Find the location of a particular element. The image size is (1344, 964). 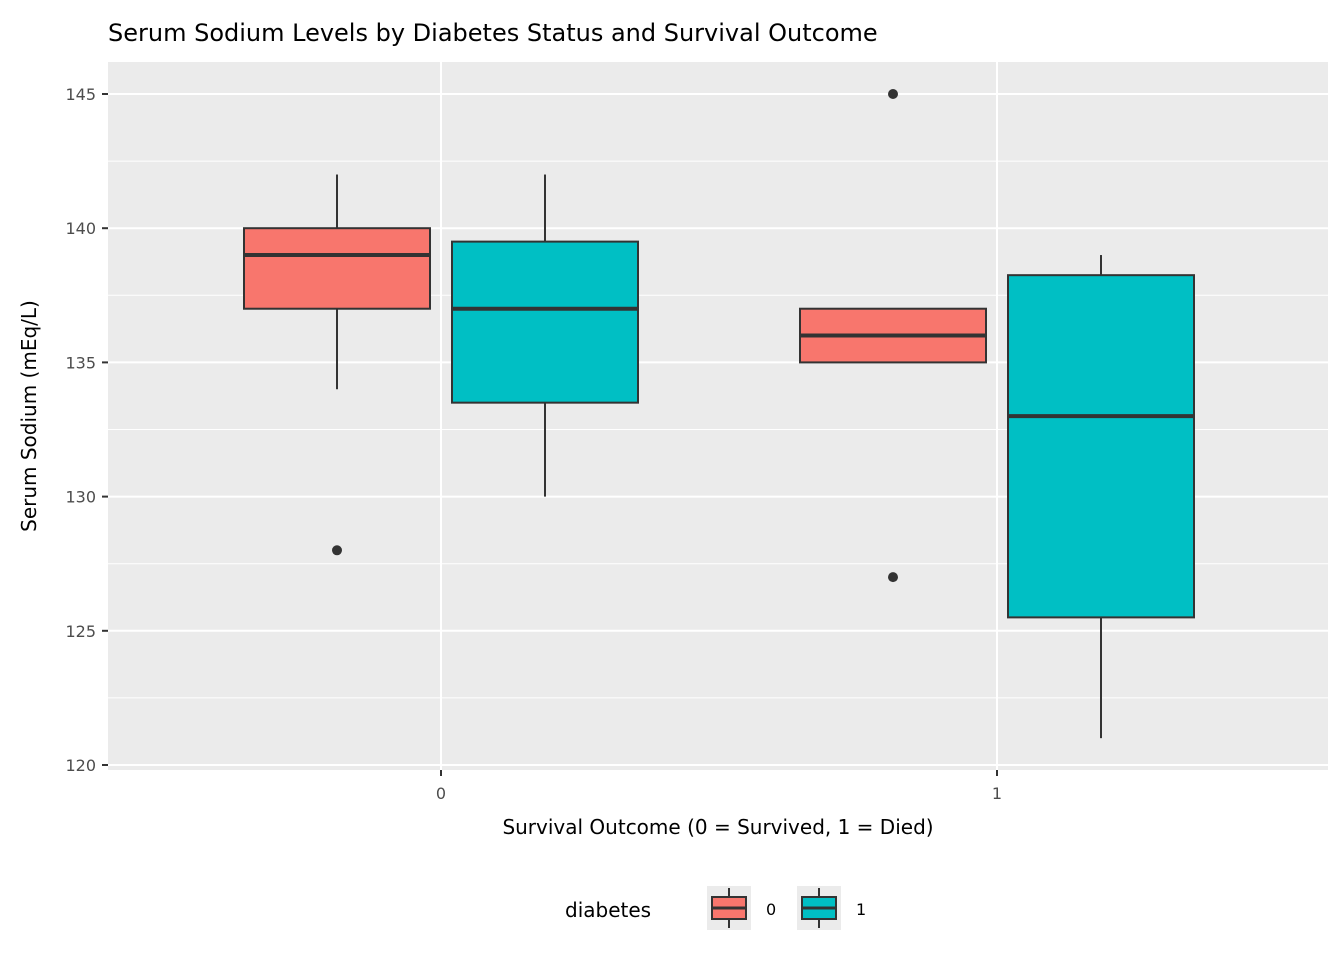

legend-label: 1 is located at coordinates (861, 909).